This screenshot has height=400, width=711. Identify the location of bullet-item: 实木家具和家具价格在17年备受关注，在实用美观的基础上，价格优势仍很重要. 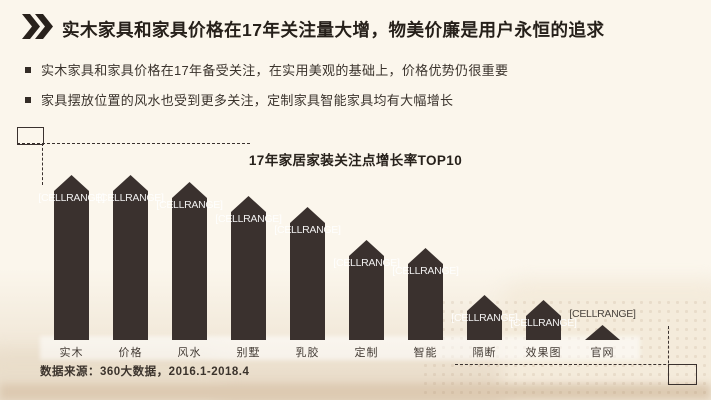
(266, 69).